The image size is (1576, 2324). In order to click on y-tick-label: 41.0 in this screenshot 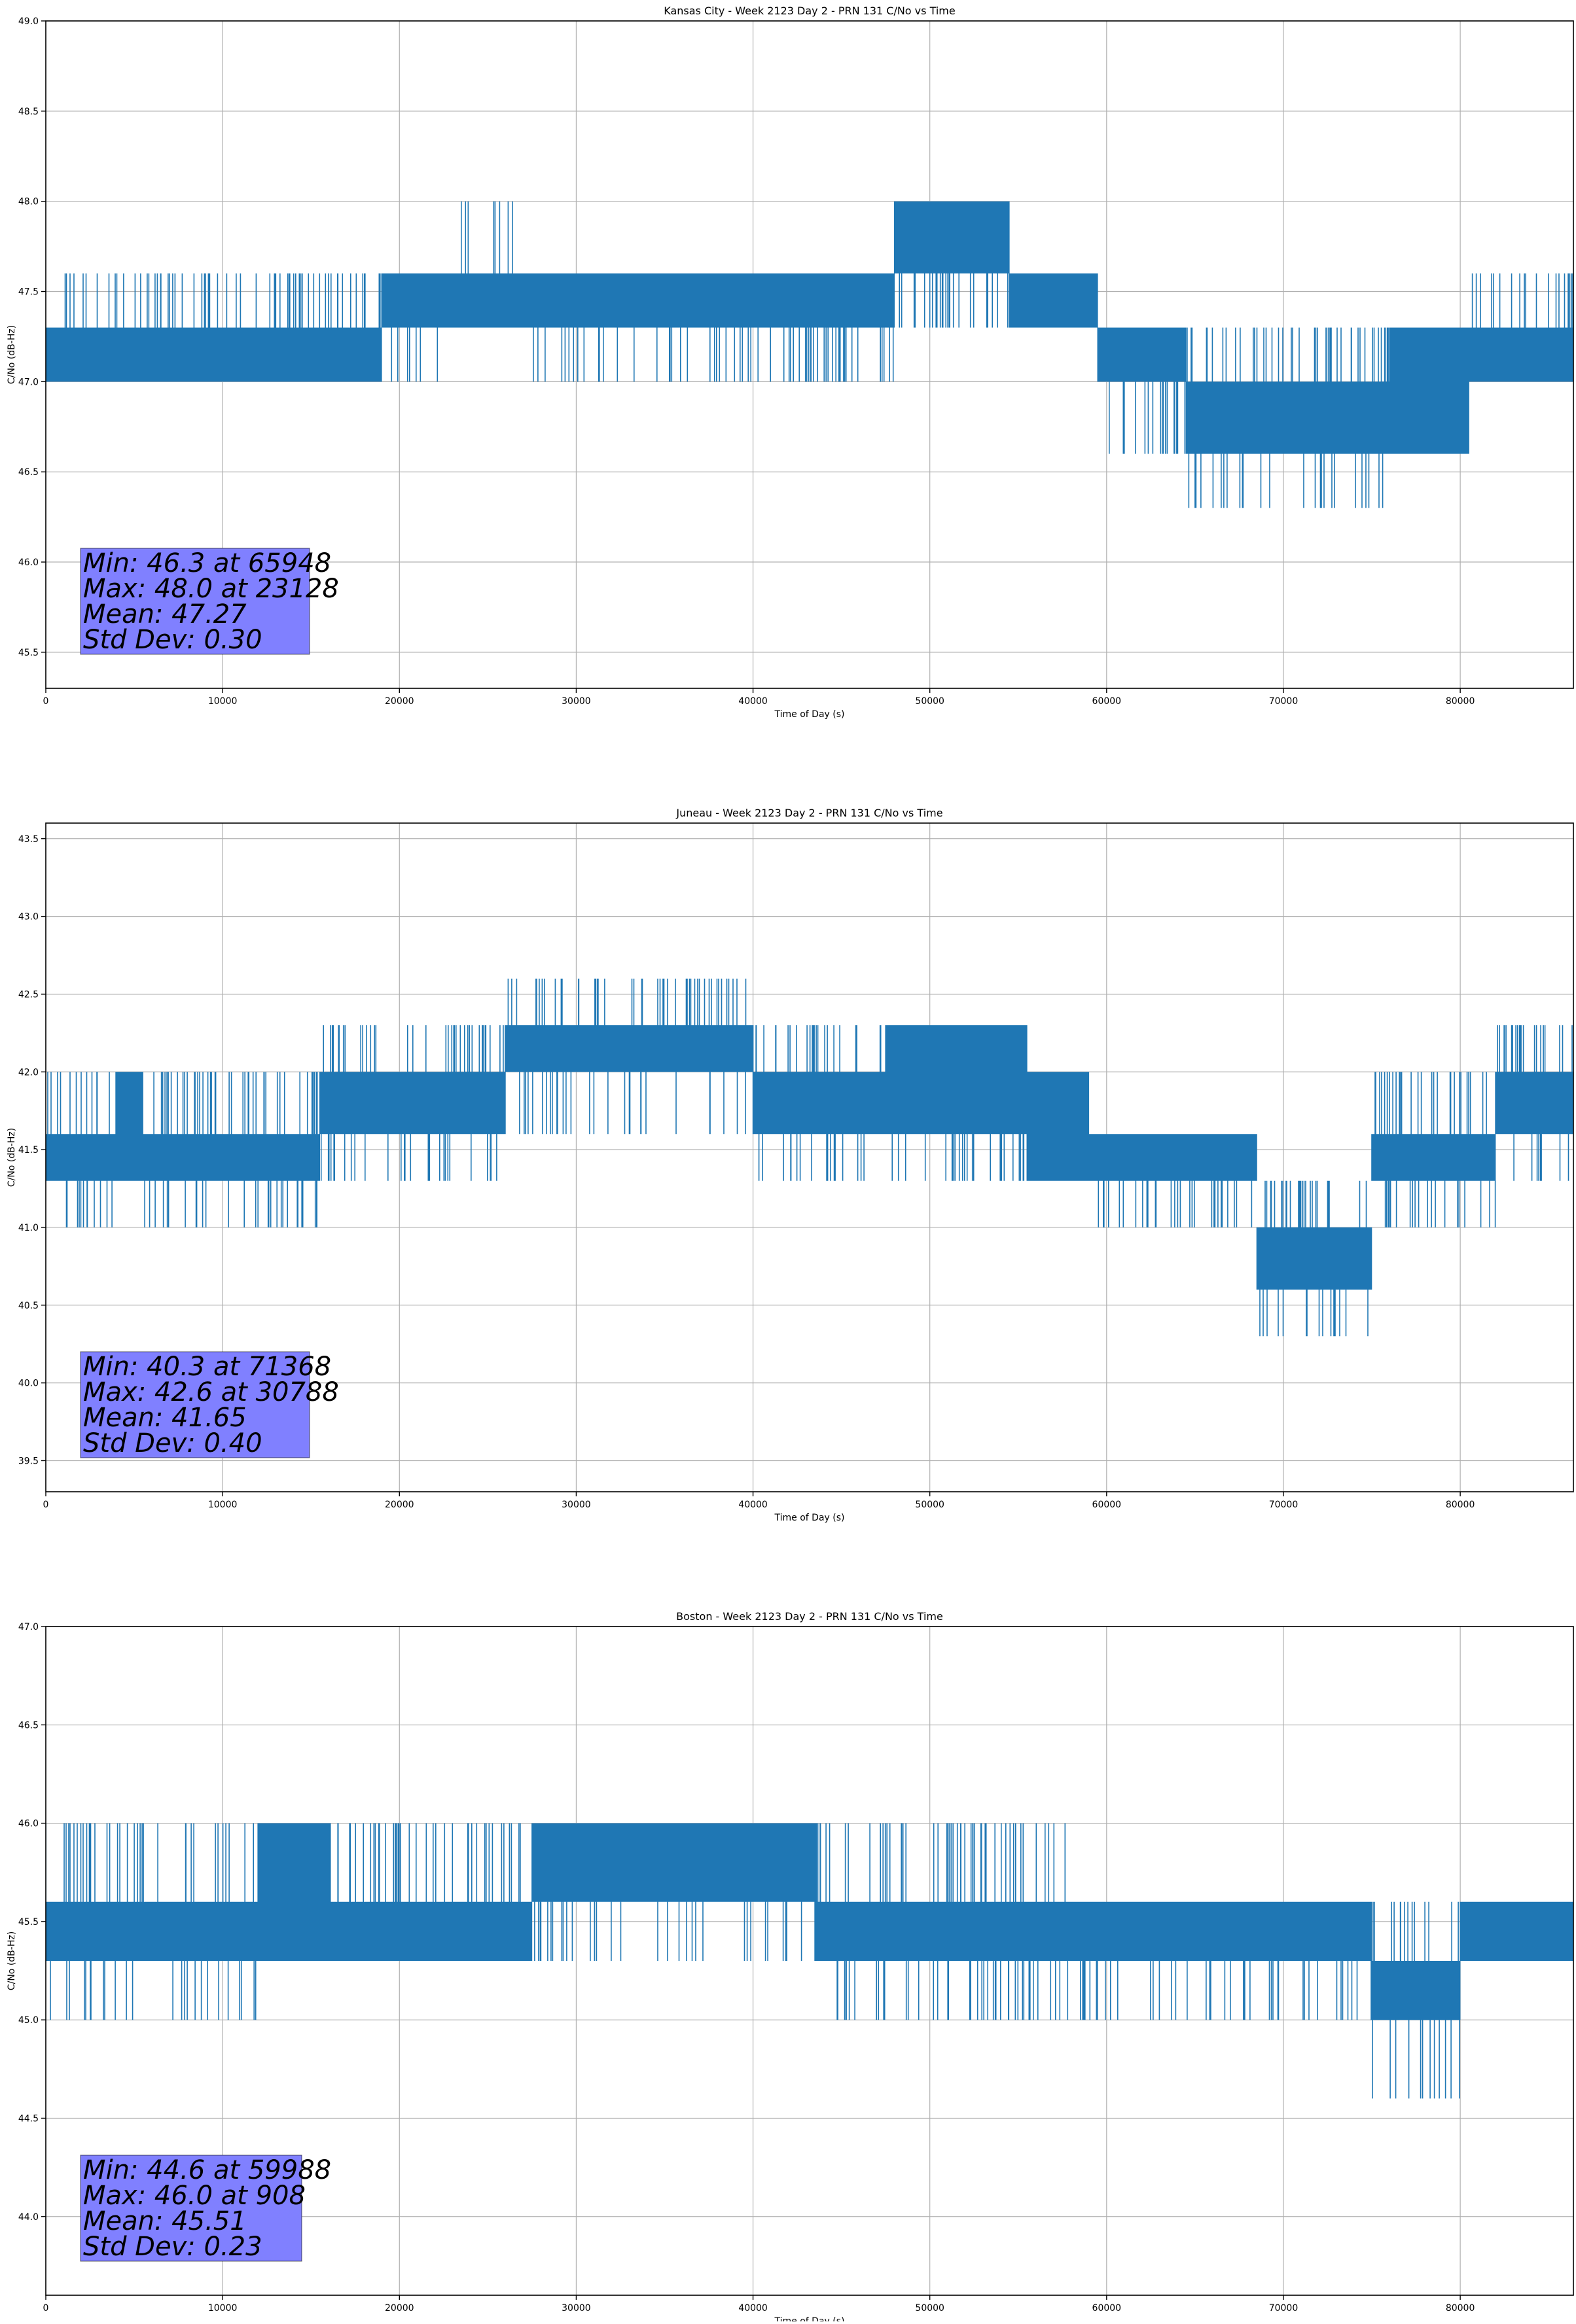, I will do `click(28, 1228)`.